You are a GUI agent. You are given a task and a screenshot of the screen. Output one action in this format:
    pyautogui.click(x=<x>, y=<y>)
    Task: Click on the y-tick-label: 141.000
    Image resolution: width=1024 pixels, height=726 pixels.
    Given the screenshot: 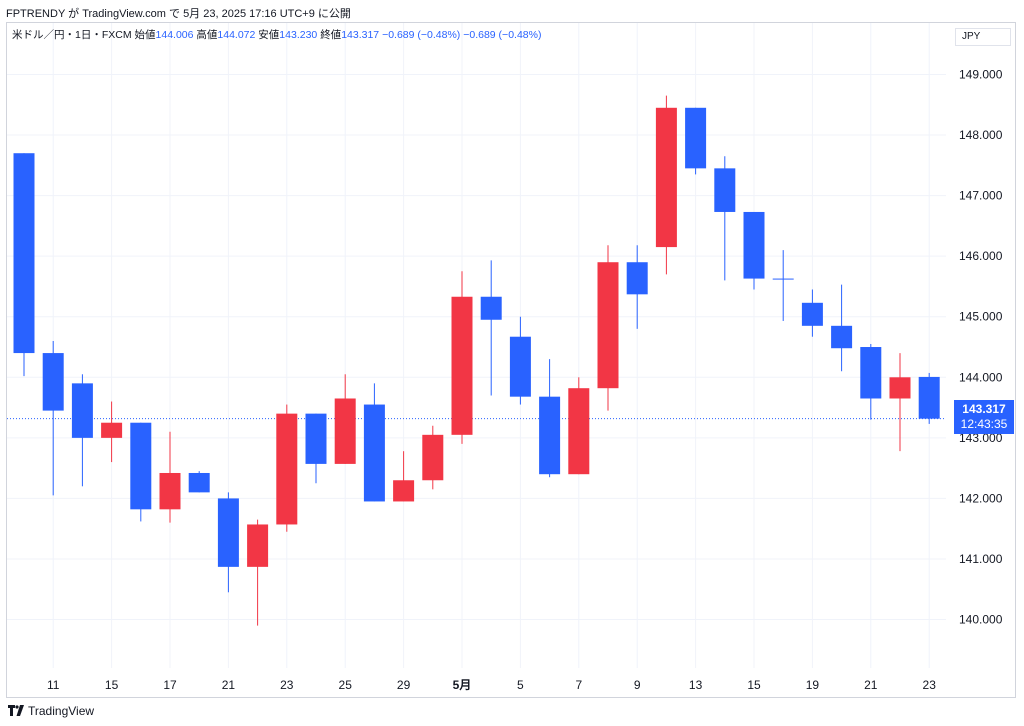 What is the action you would take?
    pyautogui.click(x=981, y=559)
    